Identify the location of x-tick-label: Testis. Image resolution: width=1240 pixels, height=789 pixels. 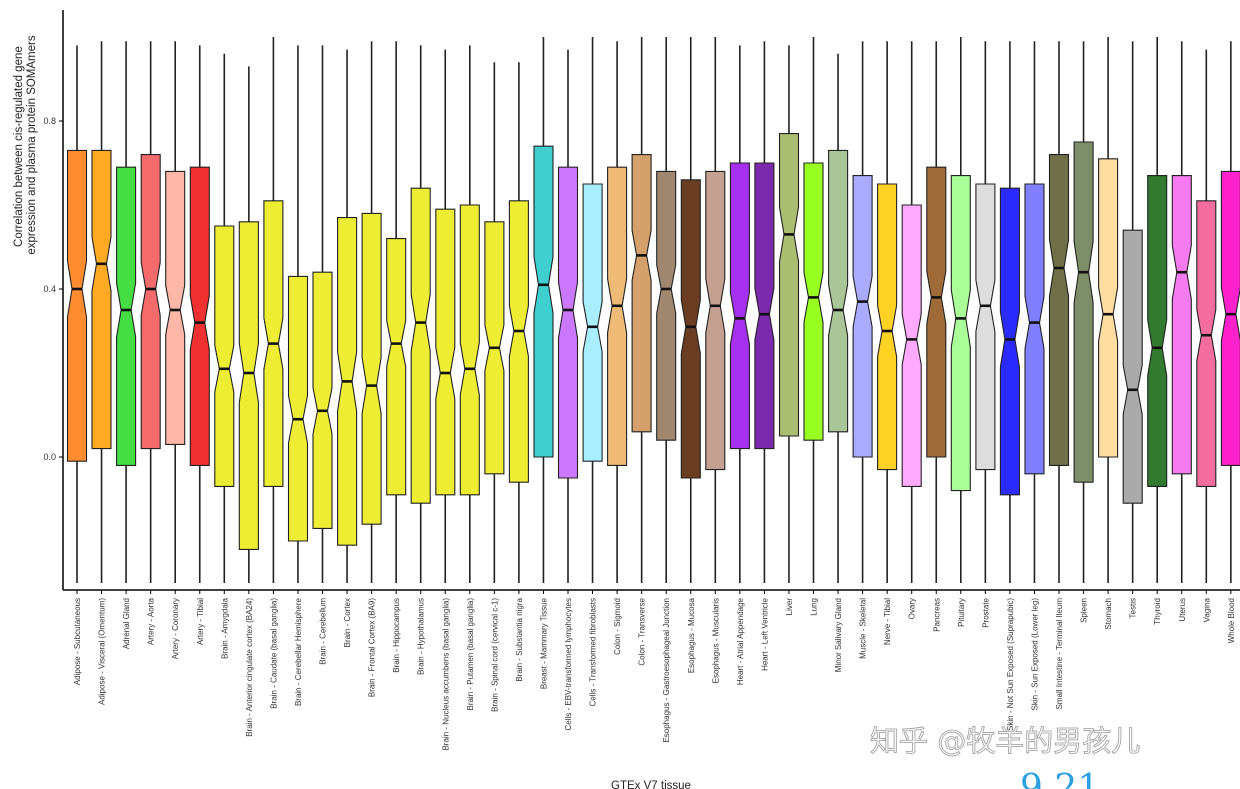
(1133, 608).